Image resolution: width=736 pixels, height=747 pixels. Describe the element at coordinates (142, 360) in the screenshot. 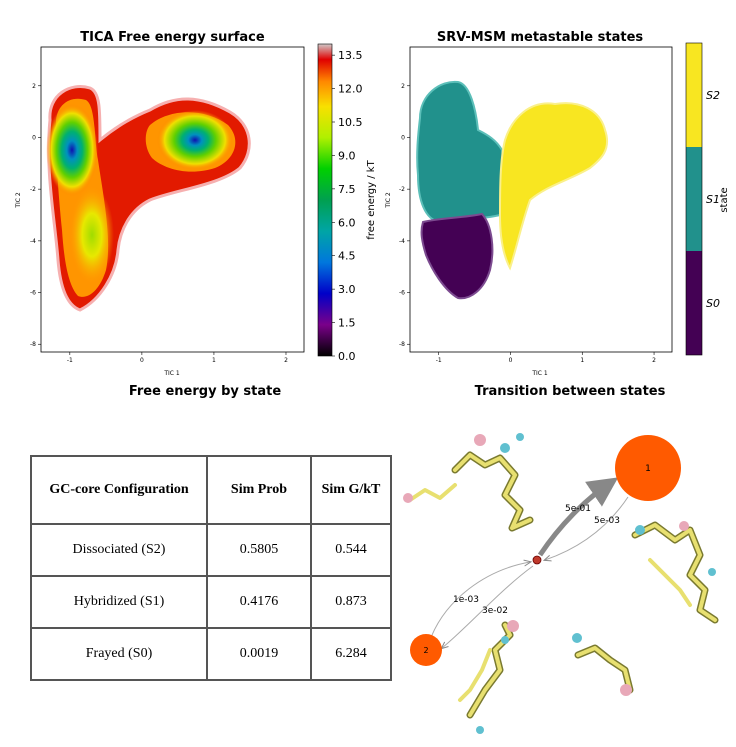

I see `fes-xtick-label: 0` at that location.